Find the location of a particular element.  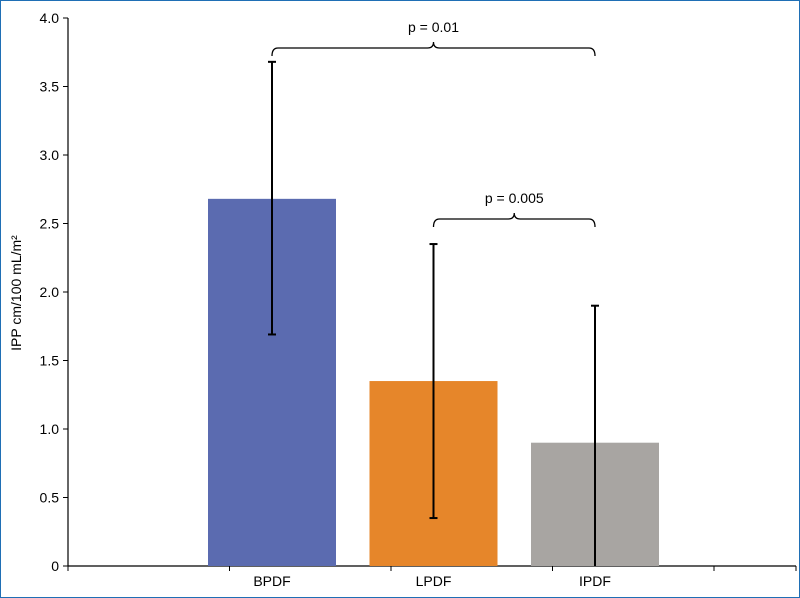

y-tick-label: 1.0 is located at coordinates (50, 429).